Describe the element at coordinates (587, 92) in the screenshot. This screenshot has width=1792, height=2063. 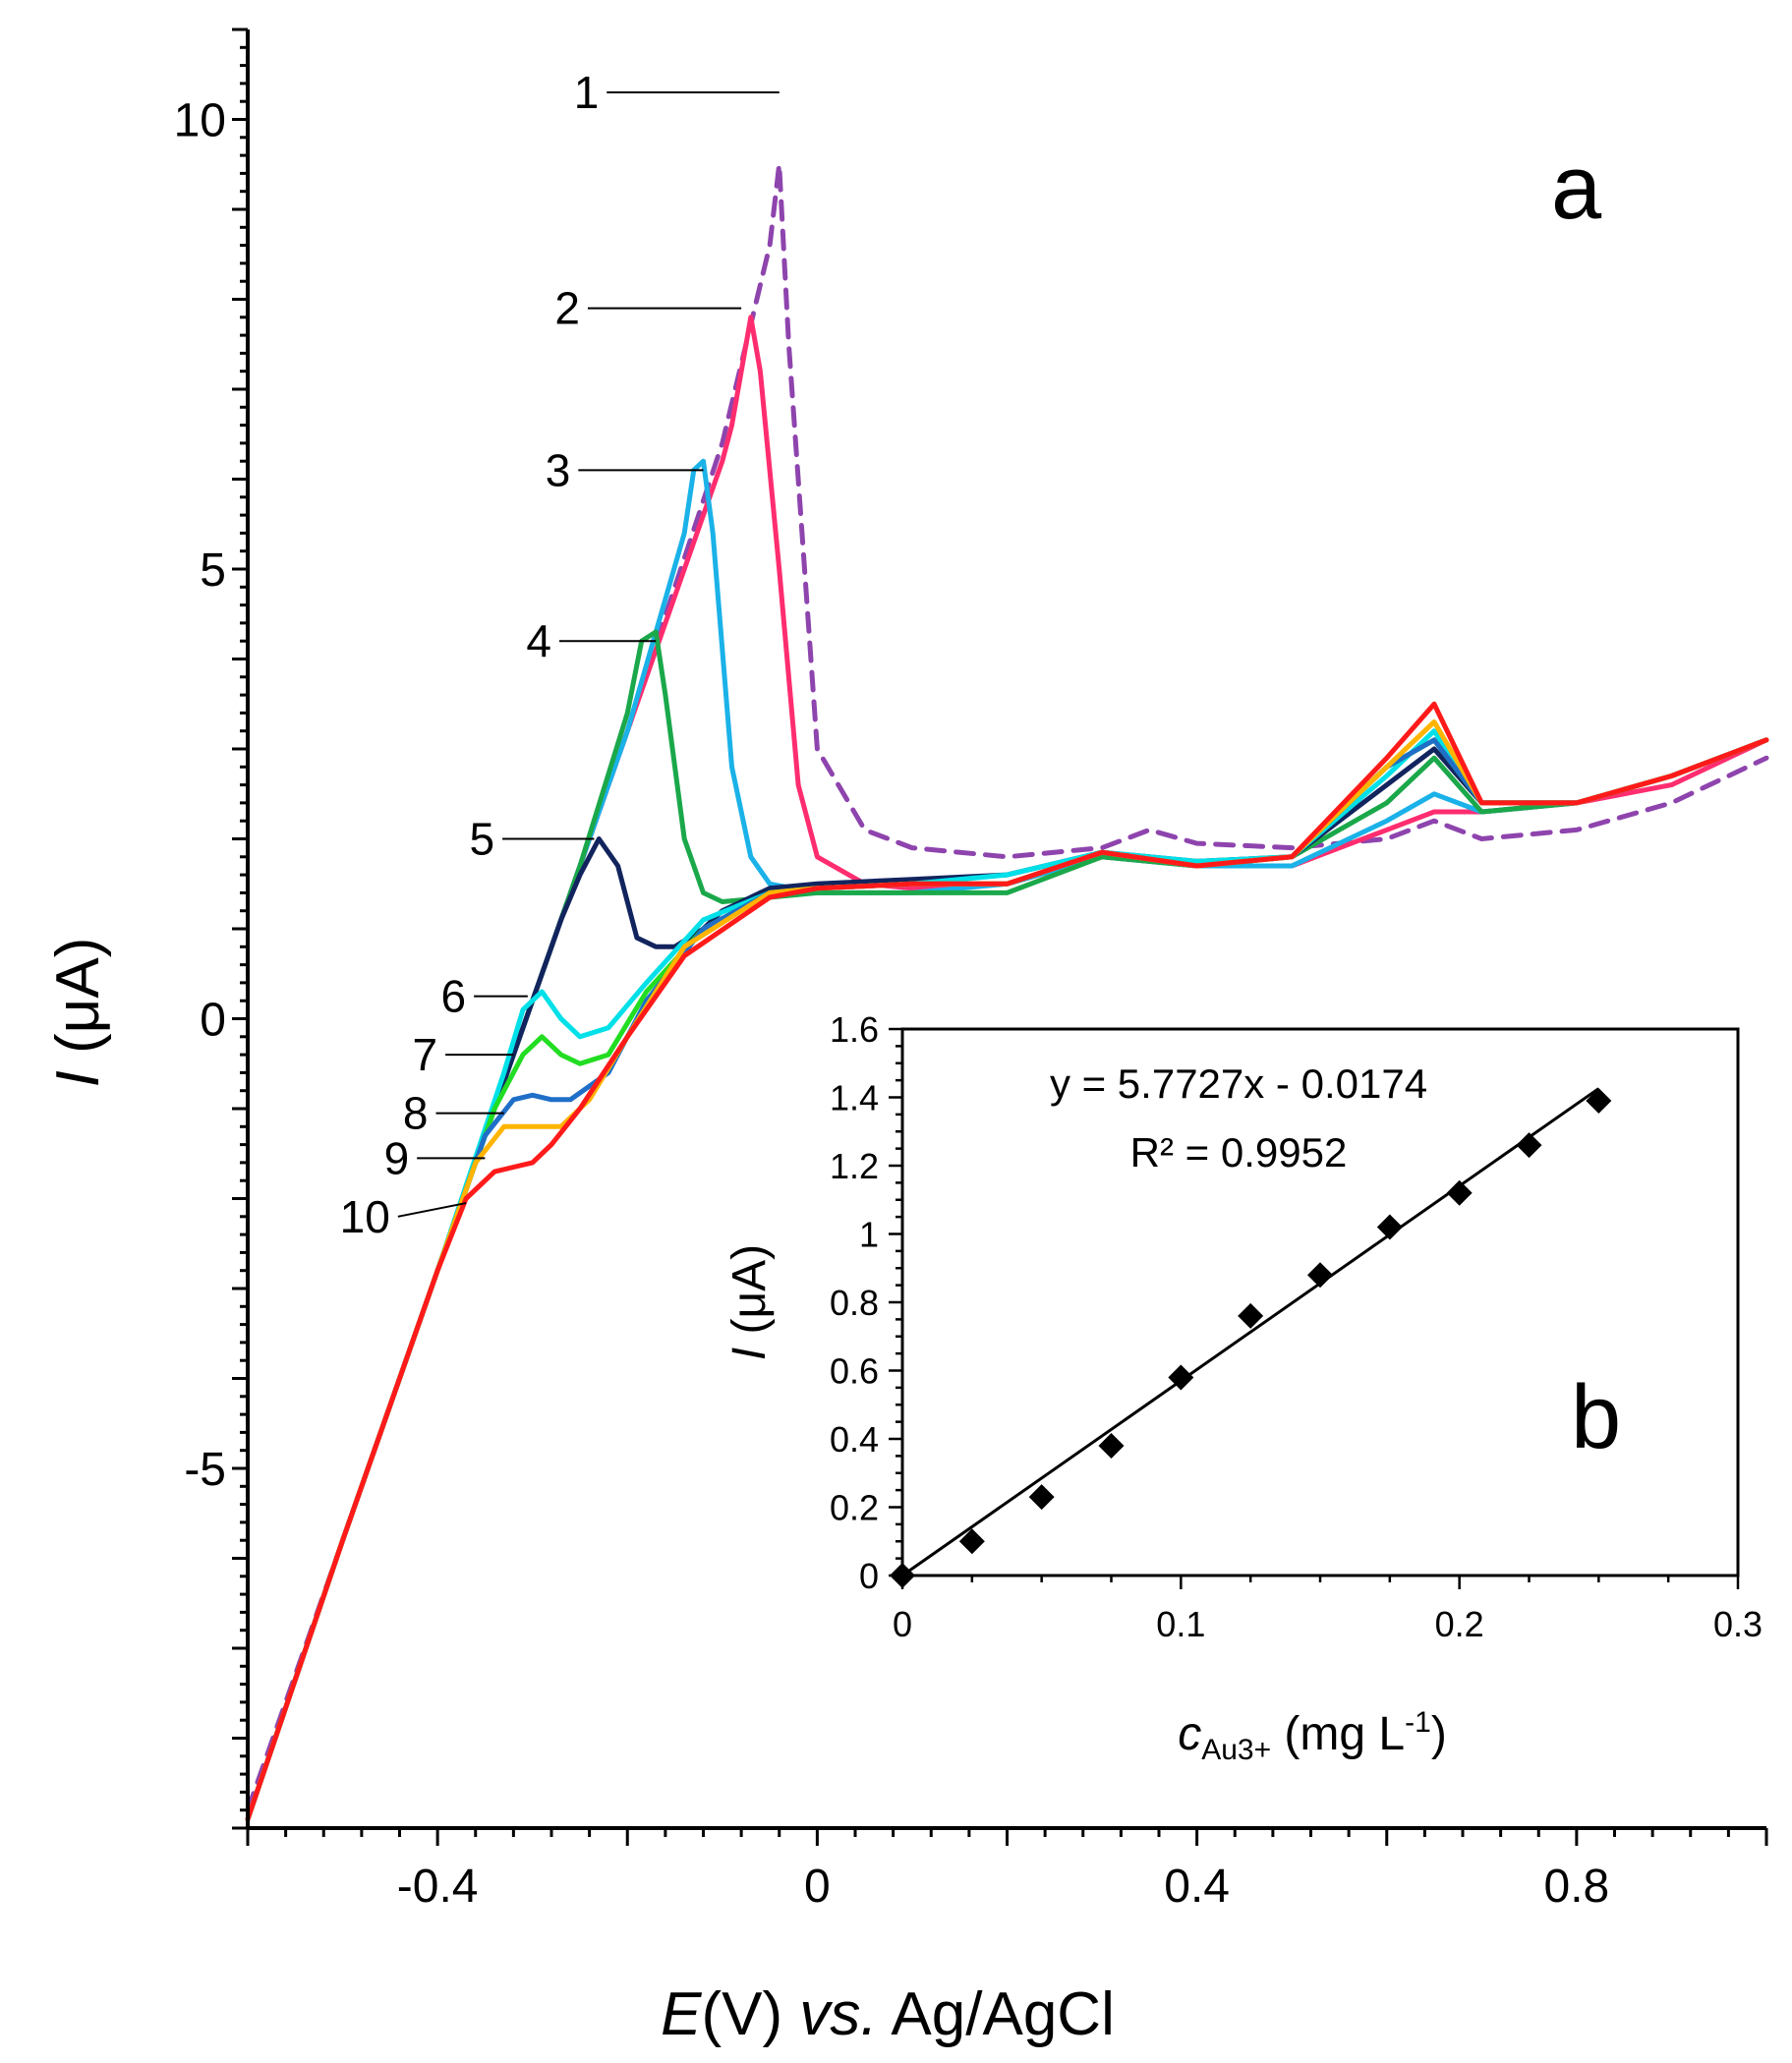
I see `curve-label-1: 1` at that location.